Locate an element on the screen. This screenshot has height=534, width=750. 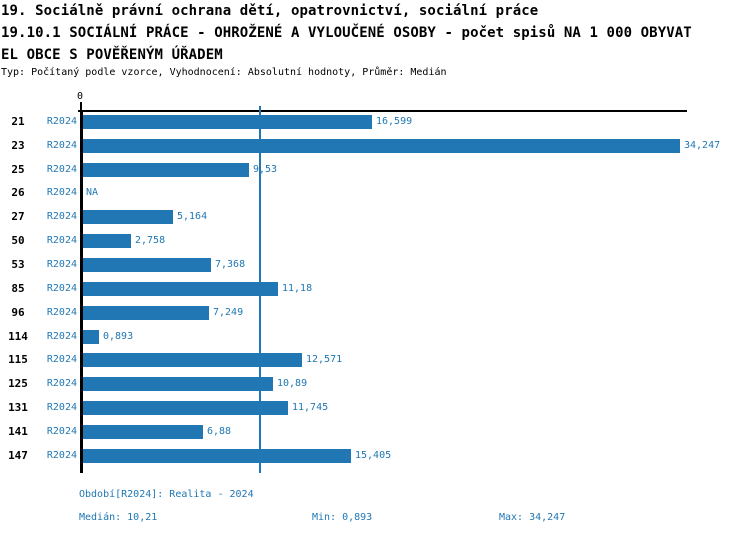
row-number-label: 26 is located at coordinates (18, 192).